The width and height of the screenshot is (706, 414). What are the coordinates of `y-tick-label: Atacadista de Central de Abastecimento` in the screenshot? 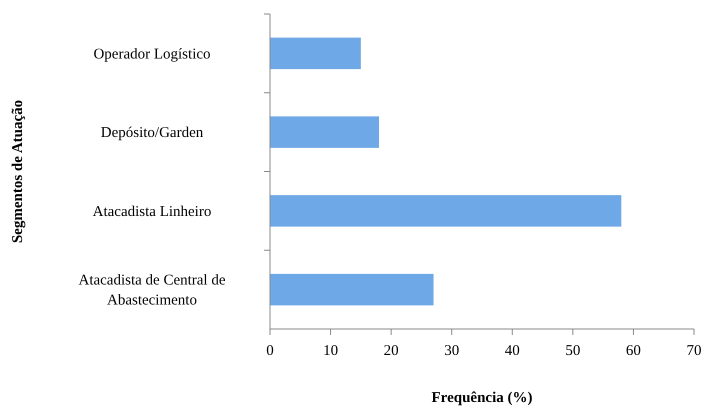 It's located at (152, 290).